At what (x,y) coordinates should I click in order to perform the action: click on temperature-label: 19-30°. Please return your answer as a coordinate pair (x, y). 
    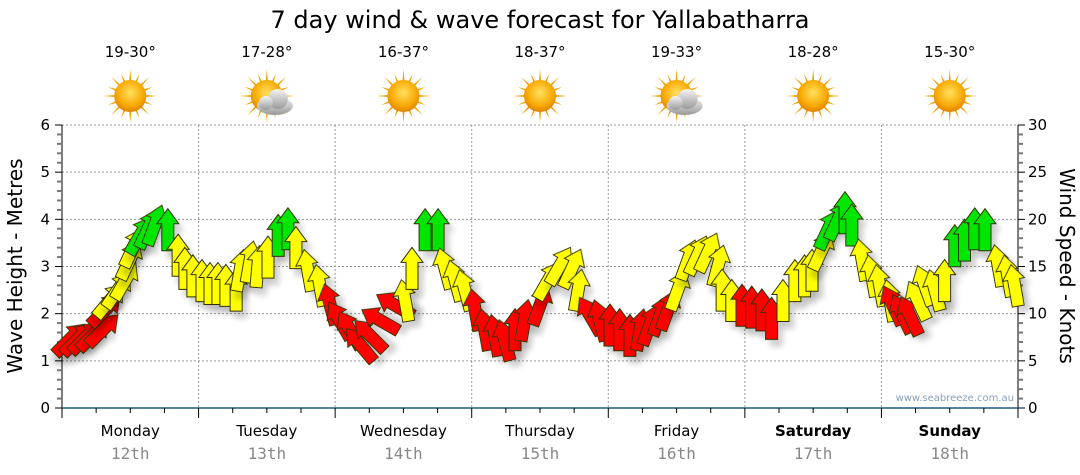
    Looking at the image, I should click on (130, 52).